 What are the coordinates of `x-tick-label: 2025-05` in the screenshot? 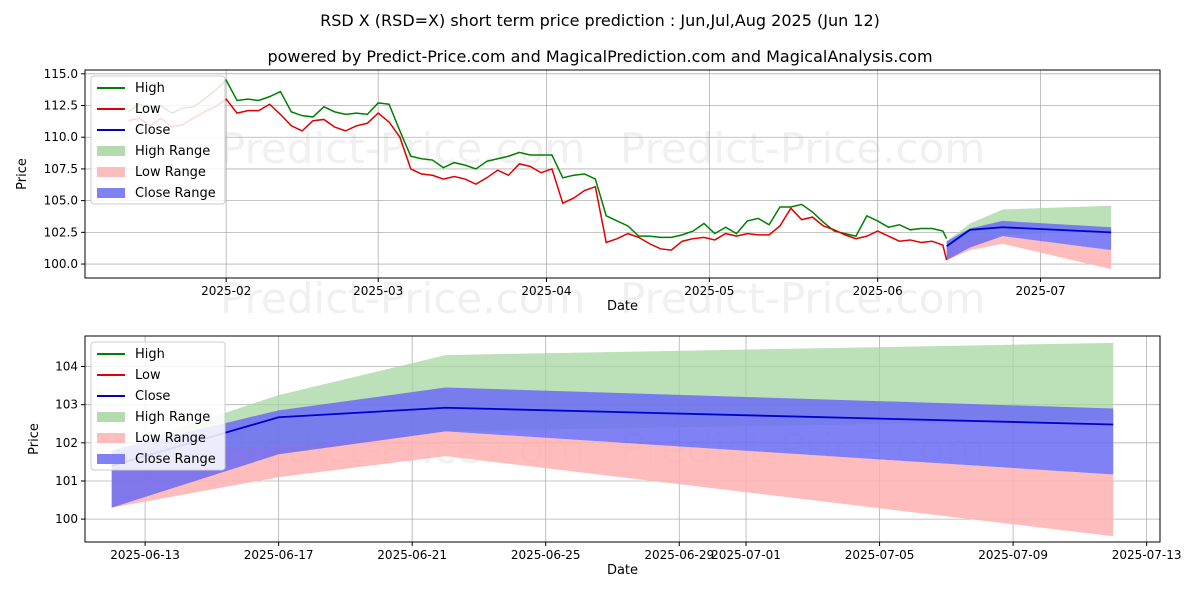 It's located at (709, 291).